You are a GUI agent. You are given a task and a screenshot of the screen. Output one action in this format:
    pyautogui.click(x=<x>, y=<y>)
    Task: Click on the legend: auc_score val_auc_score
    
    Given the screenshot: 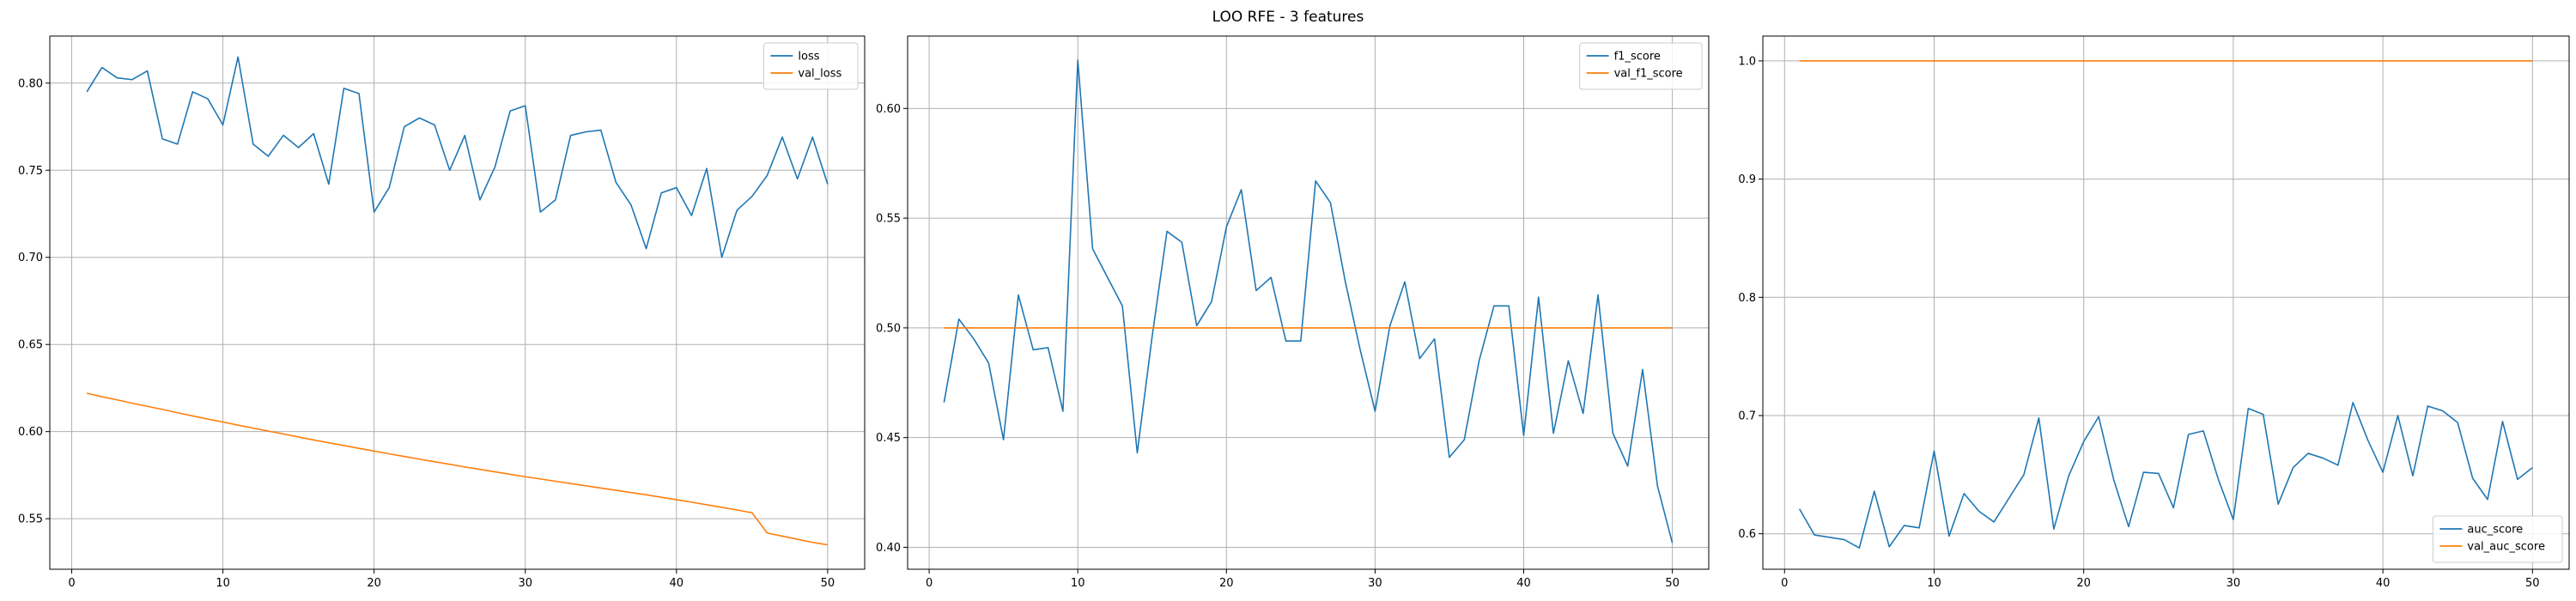 What is the action you would take?
    pyautogui.click(x=2497, y=539)
    